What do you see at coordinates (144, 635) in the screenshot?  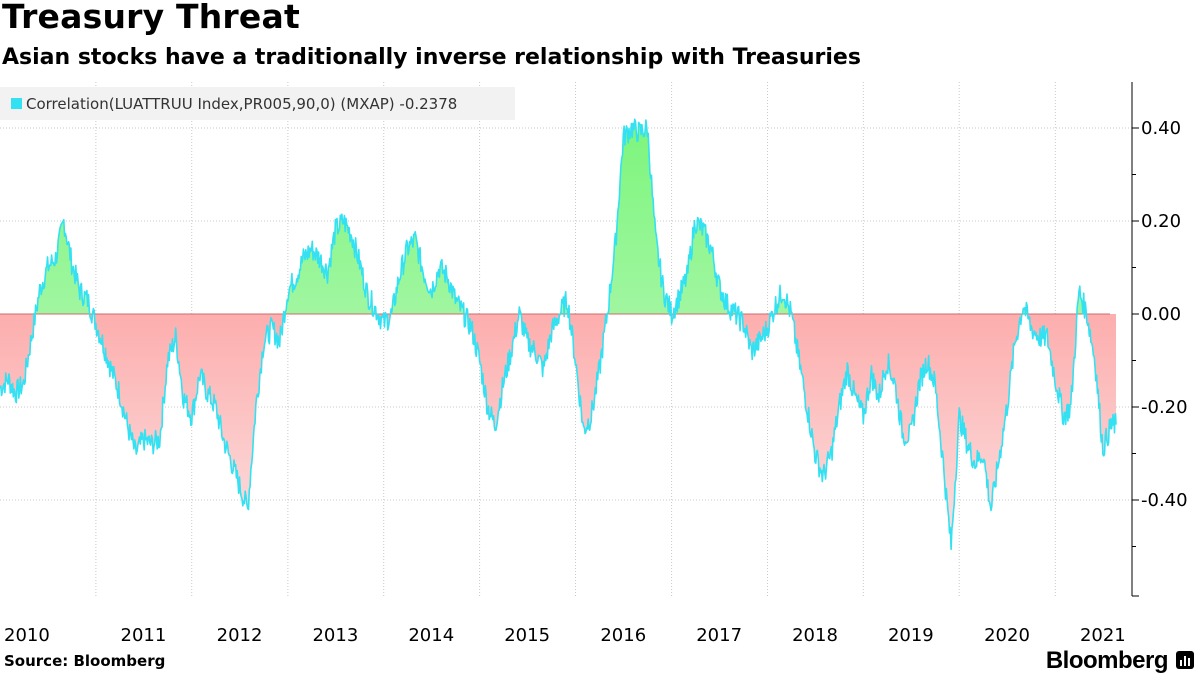 I see `x-tick-label: 2011` at bounding box center [144, 635].